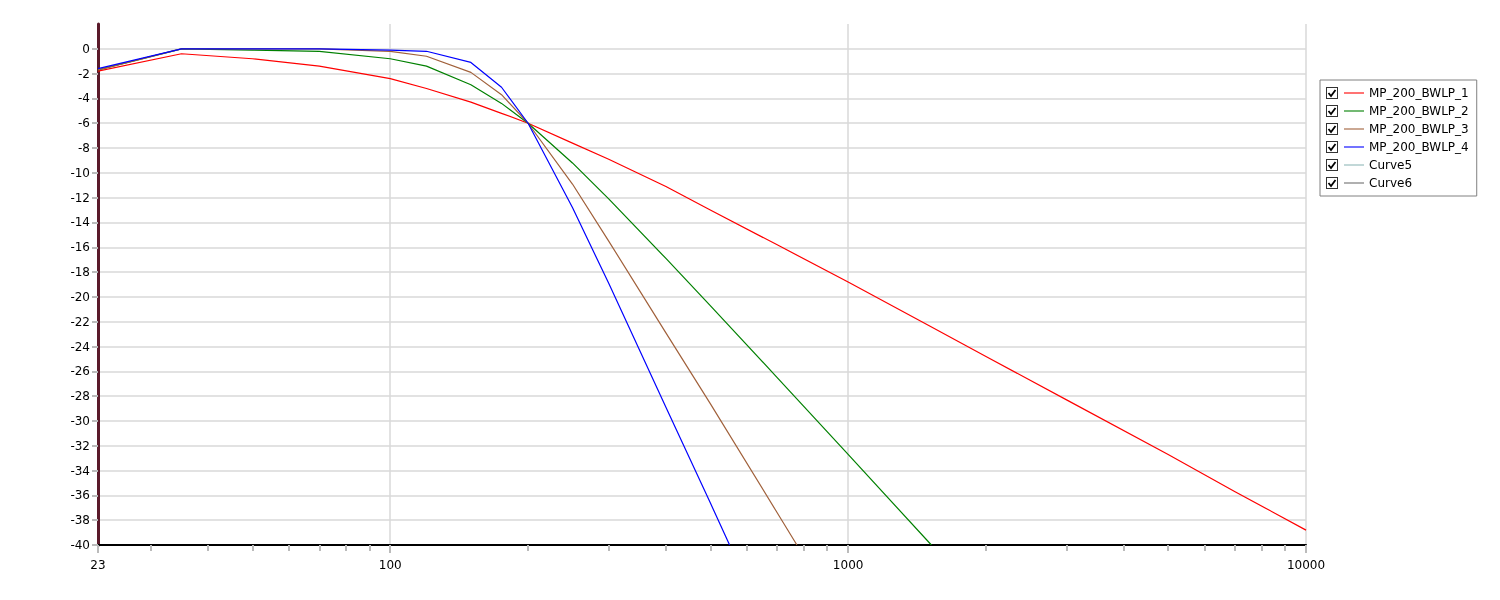 The image size is (1500, 600). I want to click on y-tick-label: -12, so click(80, 197).